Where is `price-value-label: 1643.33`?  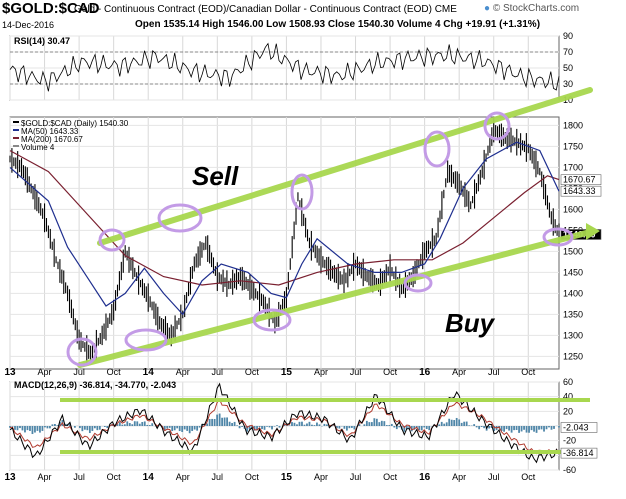 price-value-label: 1643.33 is located at coordinates (579, 191).